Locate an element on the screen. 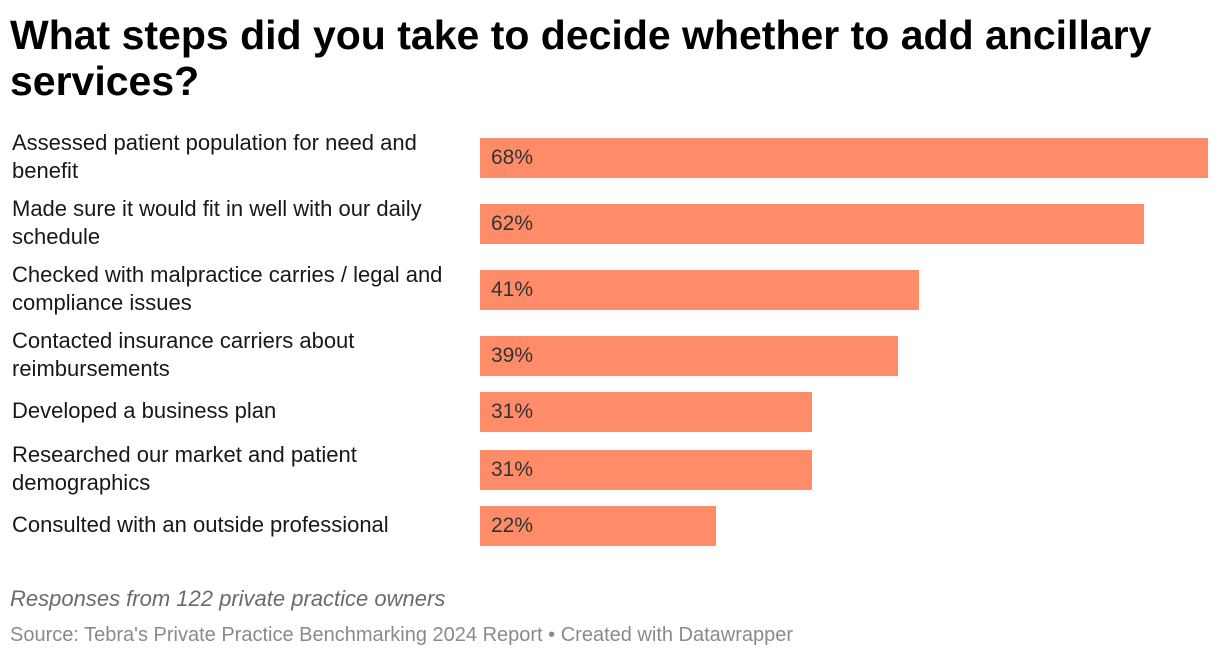  value-label: 68% is located at coordinates (512, 157).